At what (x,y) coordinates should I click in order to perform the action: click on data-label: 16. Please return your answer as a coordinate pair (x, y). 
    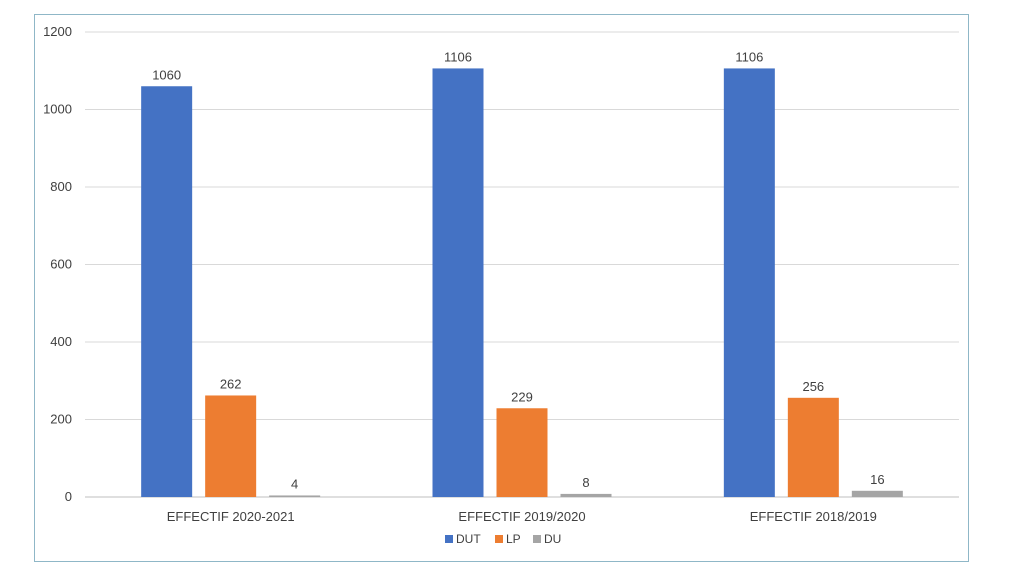
    Looking at the image, I should click on (877, 479).